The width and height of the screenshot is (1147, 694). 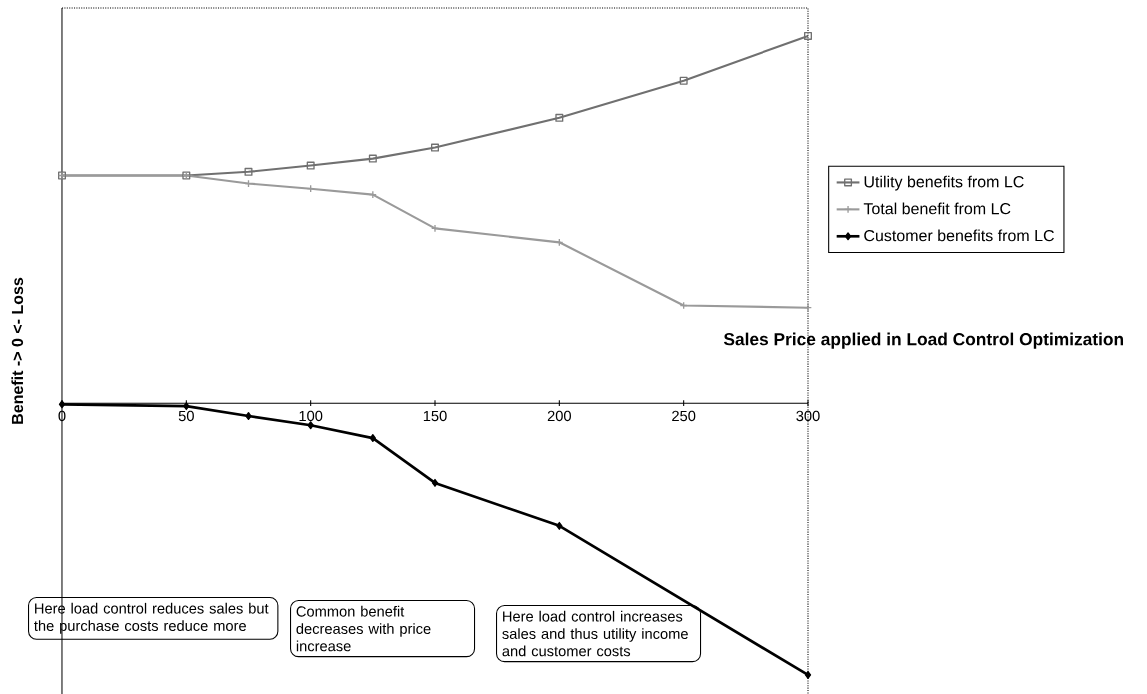 I want to click on x-tick-label: 200, so click(x=559, y=416).